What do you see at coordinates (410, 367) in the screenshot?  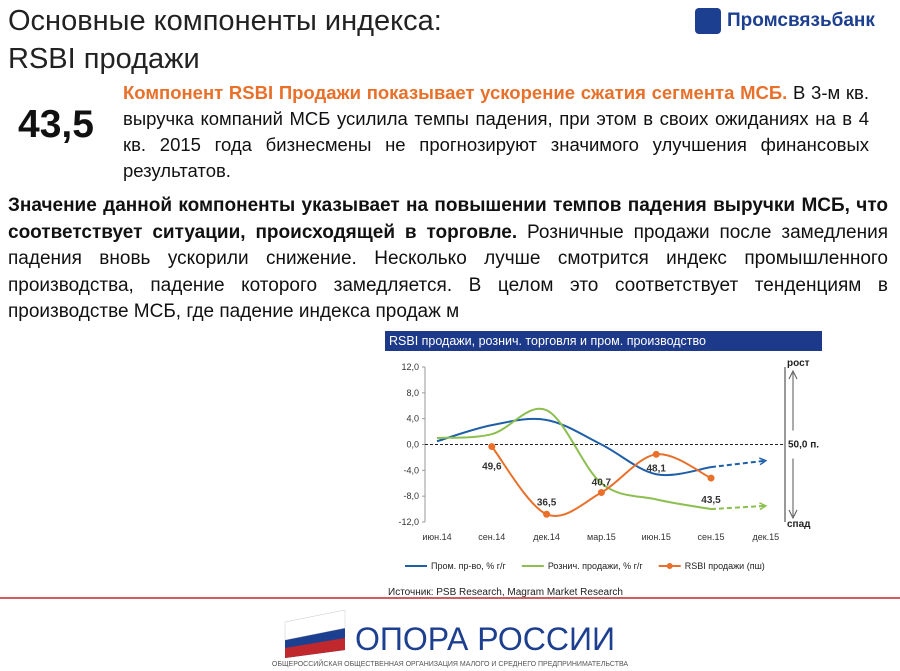 I see `y-tick-label: 12,0` at bounding box center [410, 367].